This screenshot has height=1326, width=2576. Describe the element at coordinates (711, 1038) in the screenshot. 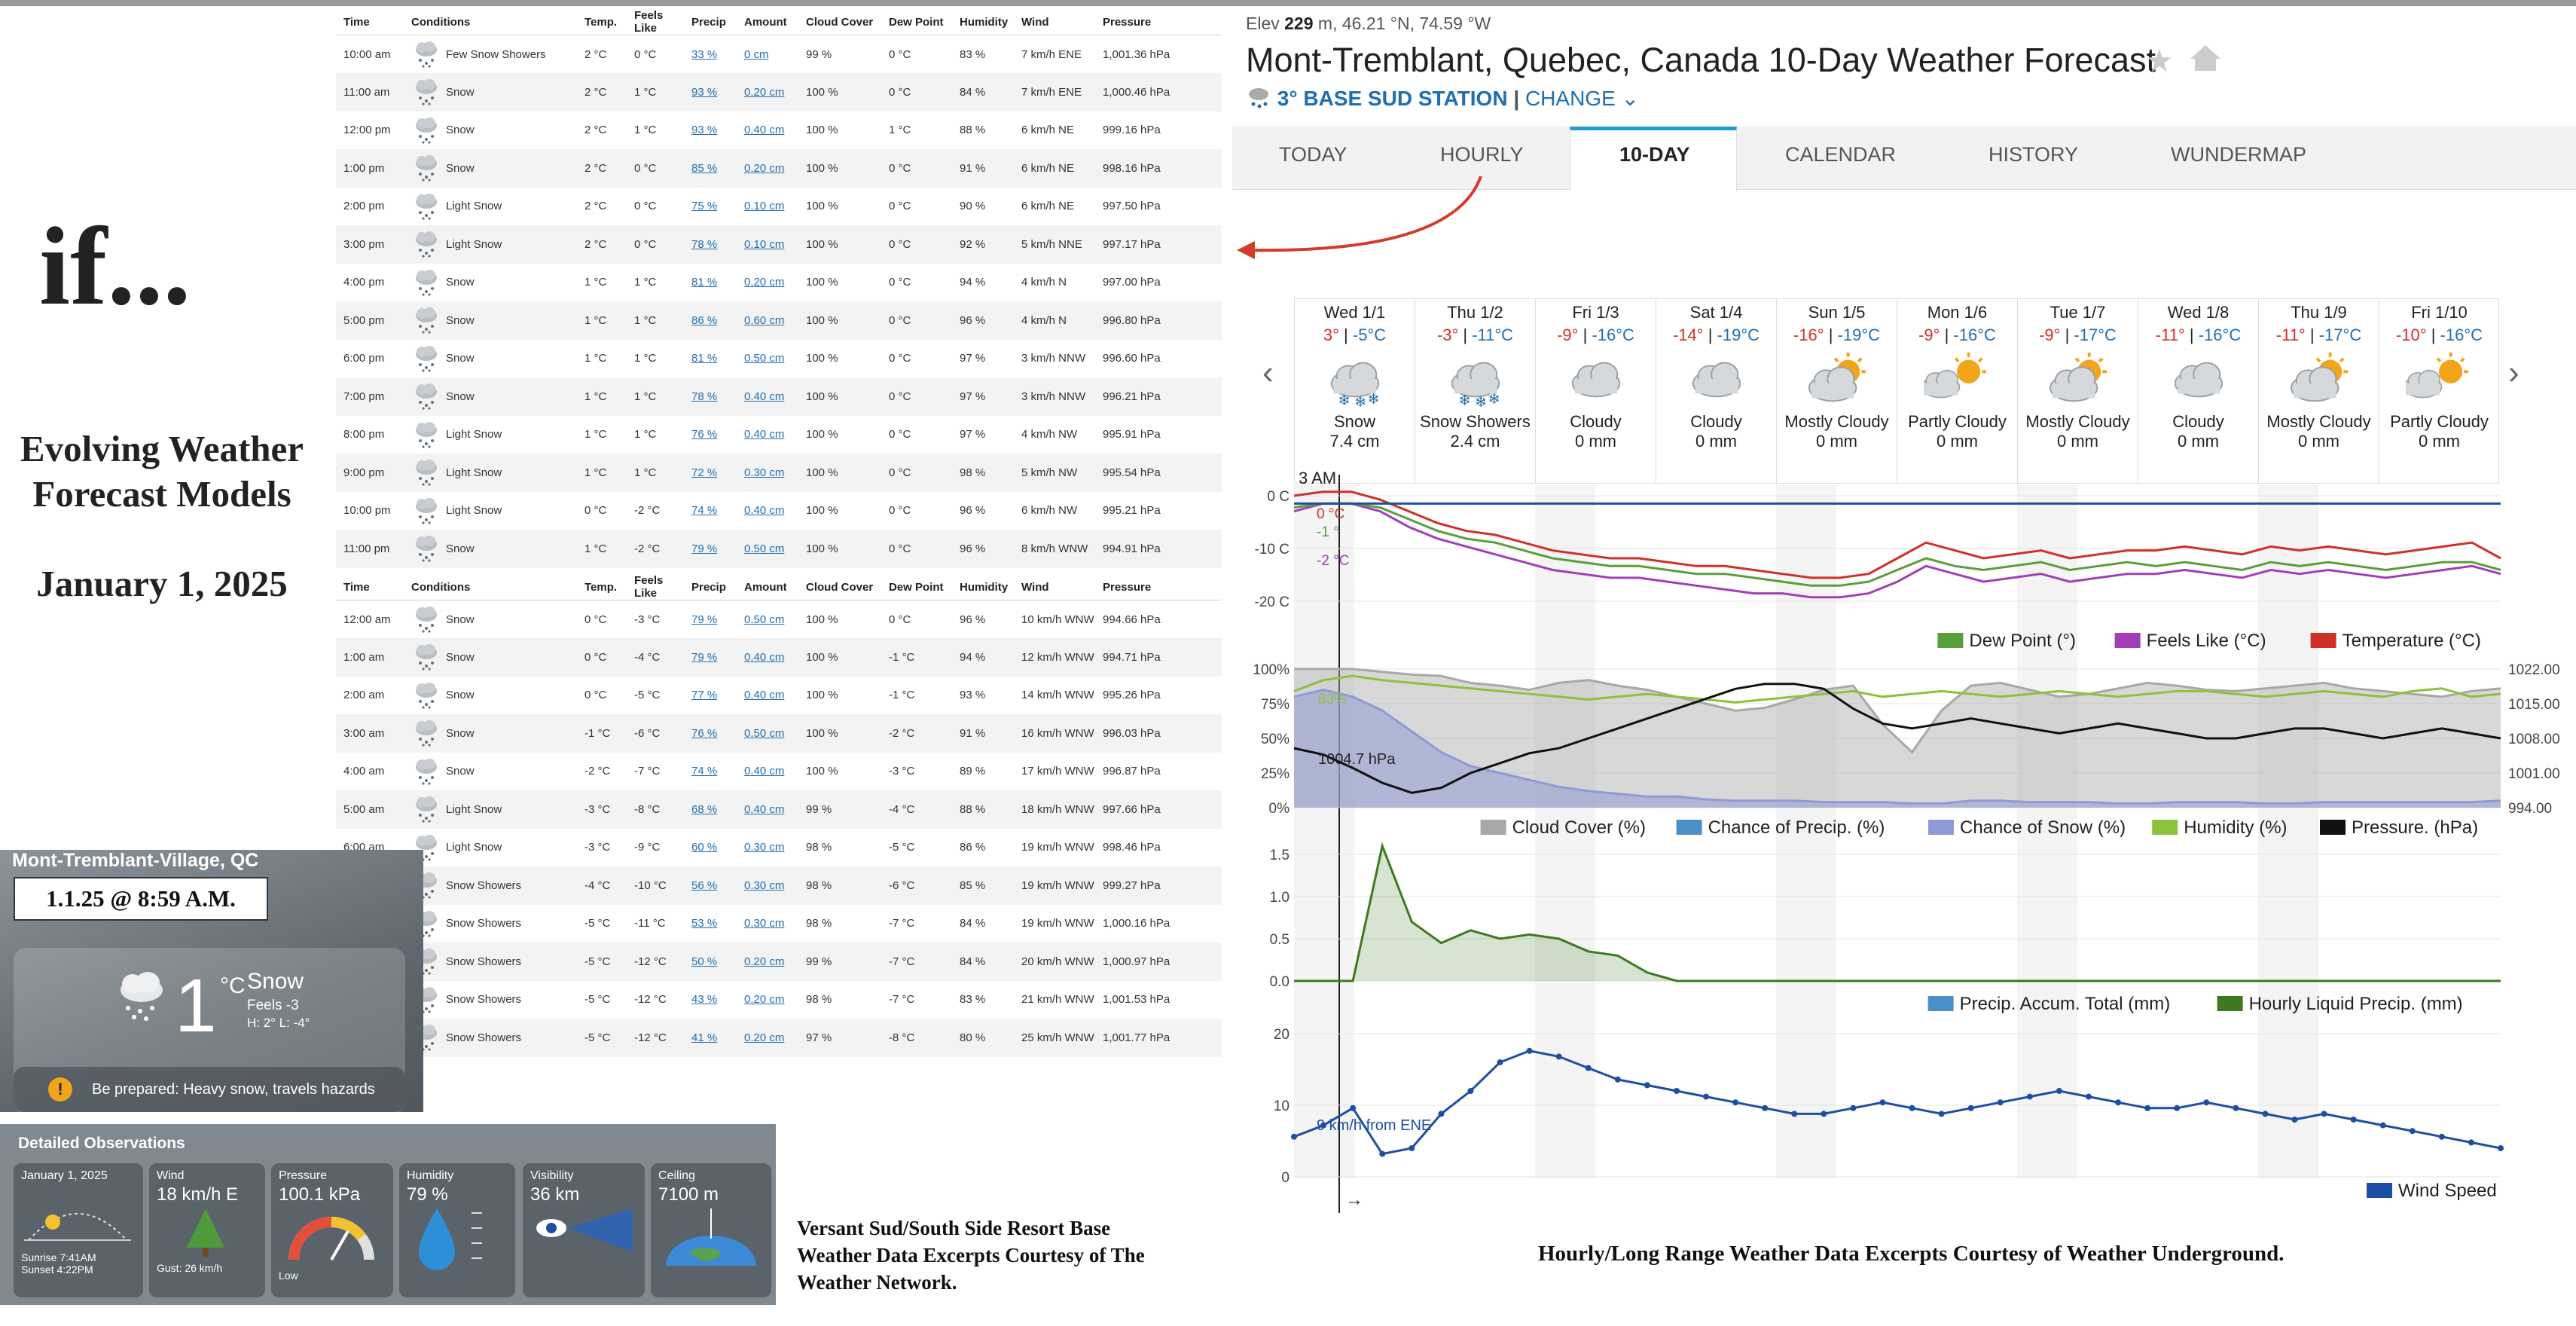

I see `table-cell: 41 %` at that location.